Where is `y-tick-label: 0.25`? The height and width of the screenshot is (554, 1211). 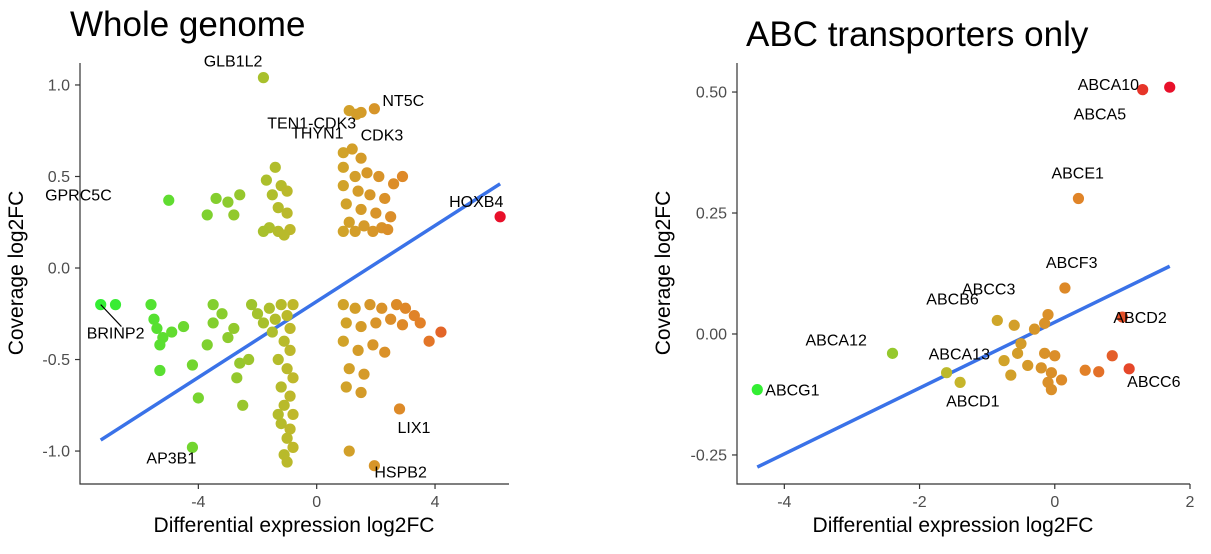 y-tick-label: 0.25 is located at coordinates (711, 214).